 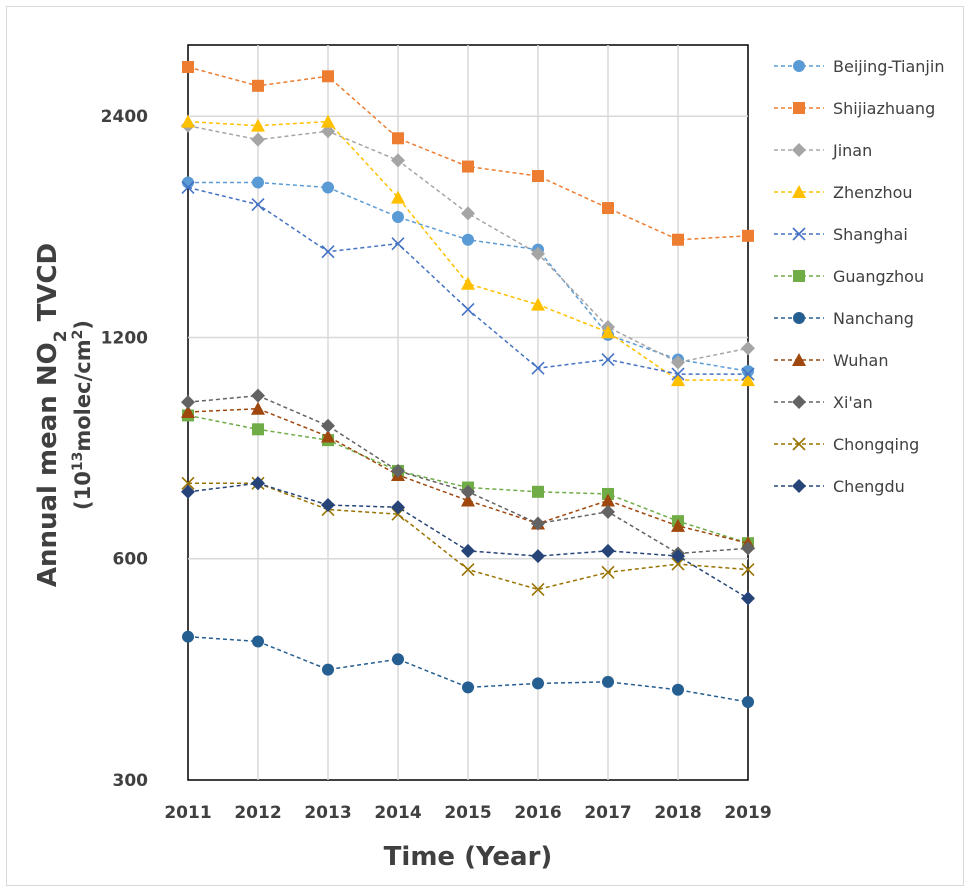 I want to click on data-point-chongqing-2017, so click(x=608, y=572).